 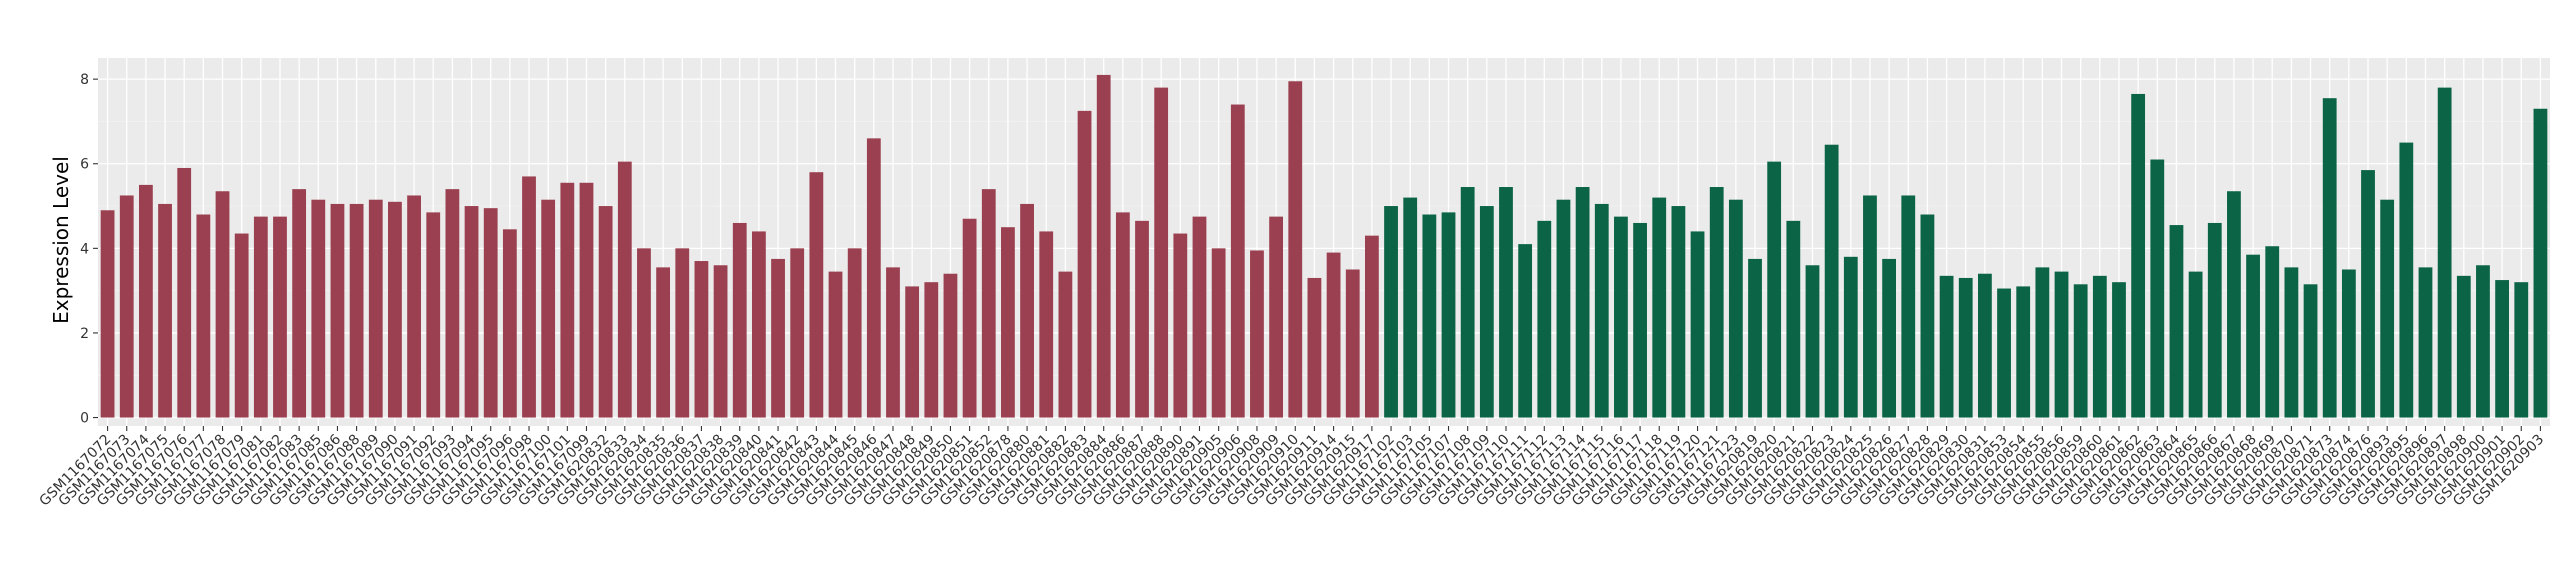 What do you see at coordinates (84, 419) in the screenshot?
I see `y-tick-label: 0` at bounding box center [84, 419].